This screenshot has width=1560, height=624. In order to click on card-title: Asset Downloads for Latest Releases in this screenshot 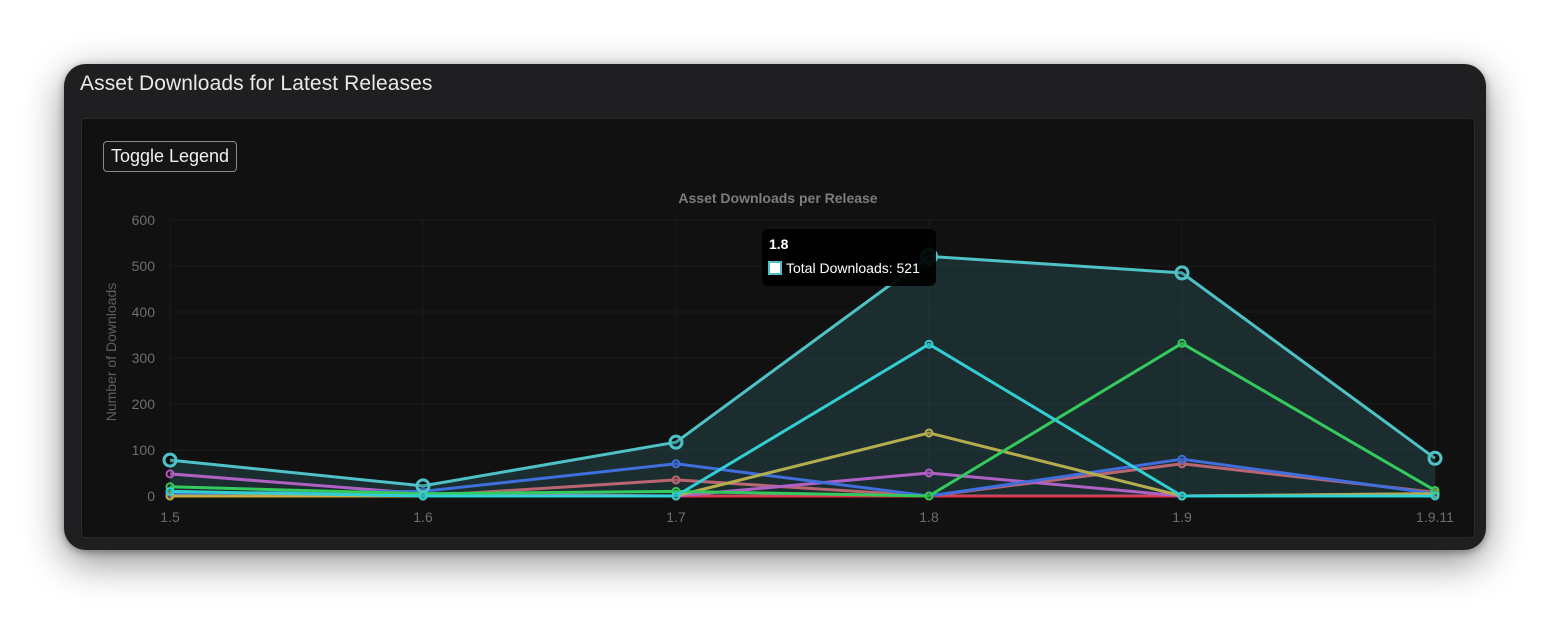, I will do `click(256, 83)`.